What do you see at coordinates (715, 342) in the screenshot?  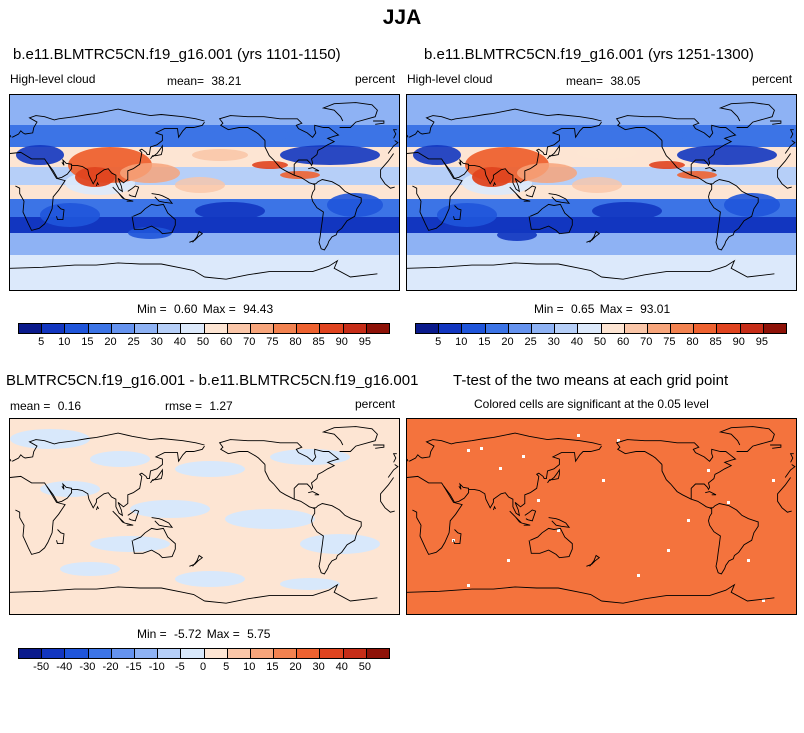 I see `colorbar-tick-label: 85` at bounding box center [715, 342].